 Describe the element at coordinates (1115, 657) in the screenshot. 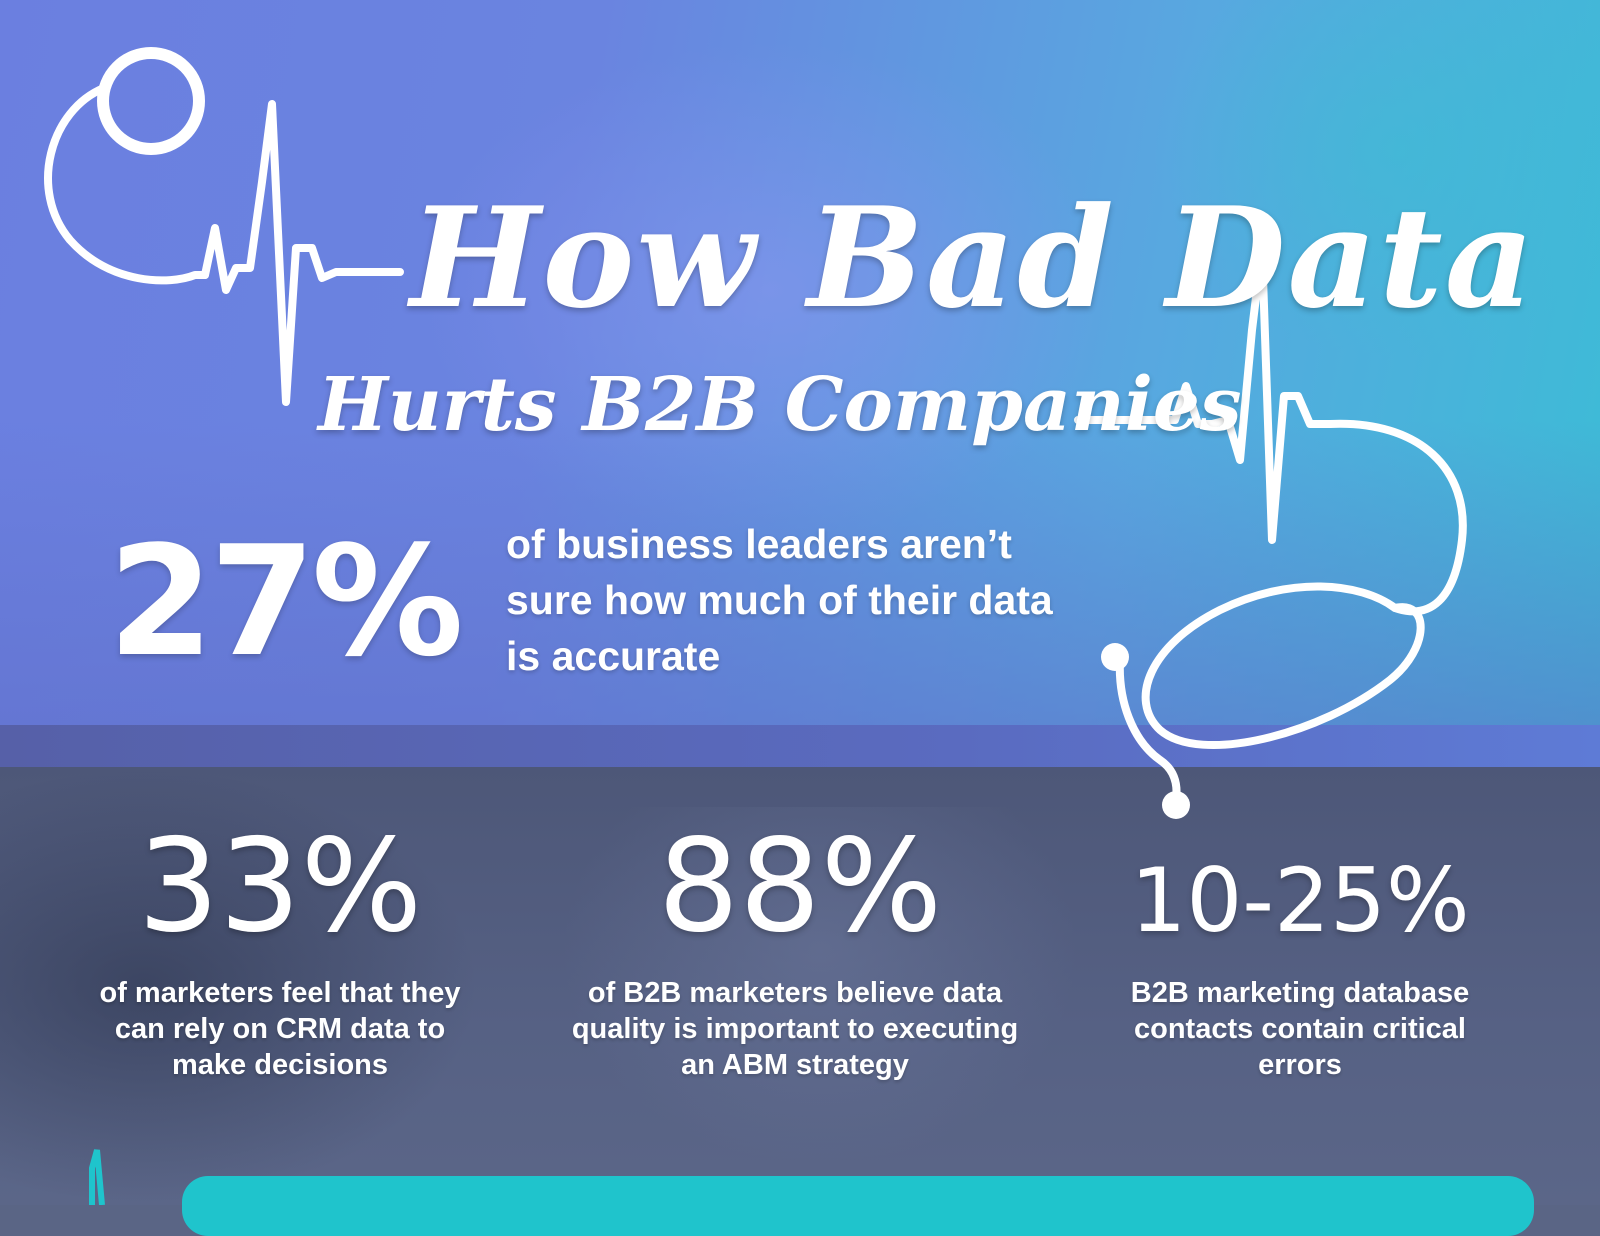

I see `earpiece-left` at that location.